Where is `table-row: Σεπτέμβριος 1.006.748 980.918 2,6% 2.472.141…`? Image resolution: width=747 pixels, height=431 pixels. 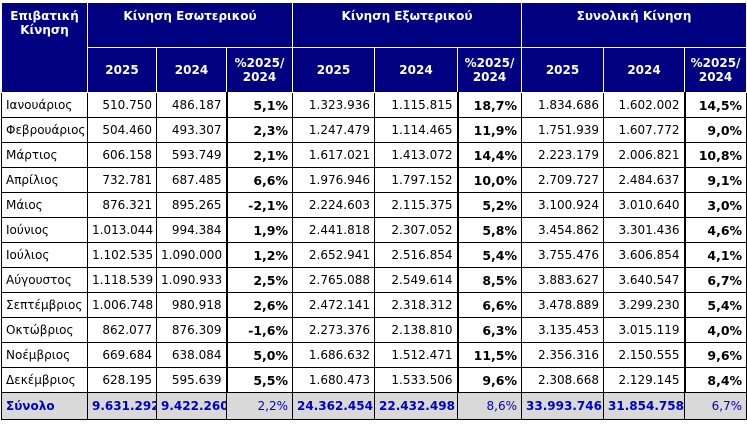 table-row: Σεπτέμβριος 1.006.748 980.918 2,6% 2.472.141… is located at coordinates (374, 305).